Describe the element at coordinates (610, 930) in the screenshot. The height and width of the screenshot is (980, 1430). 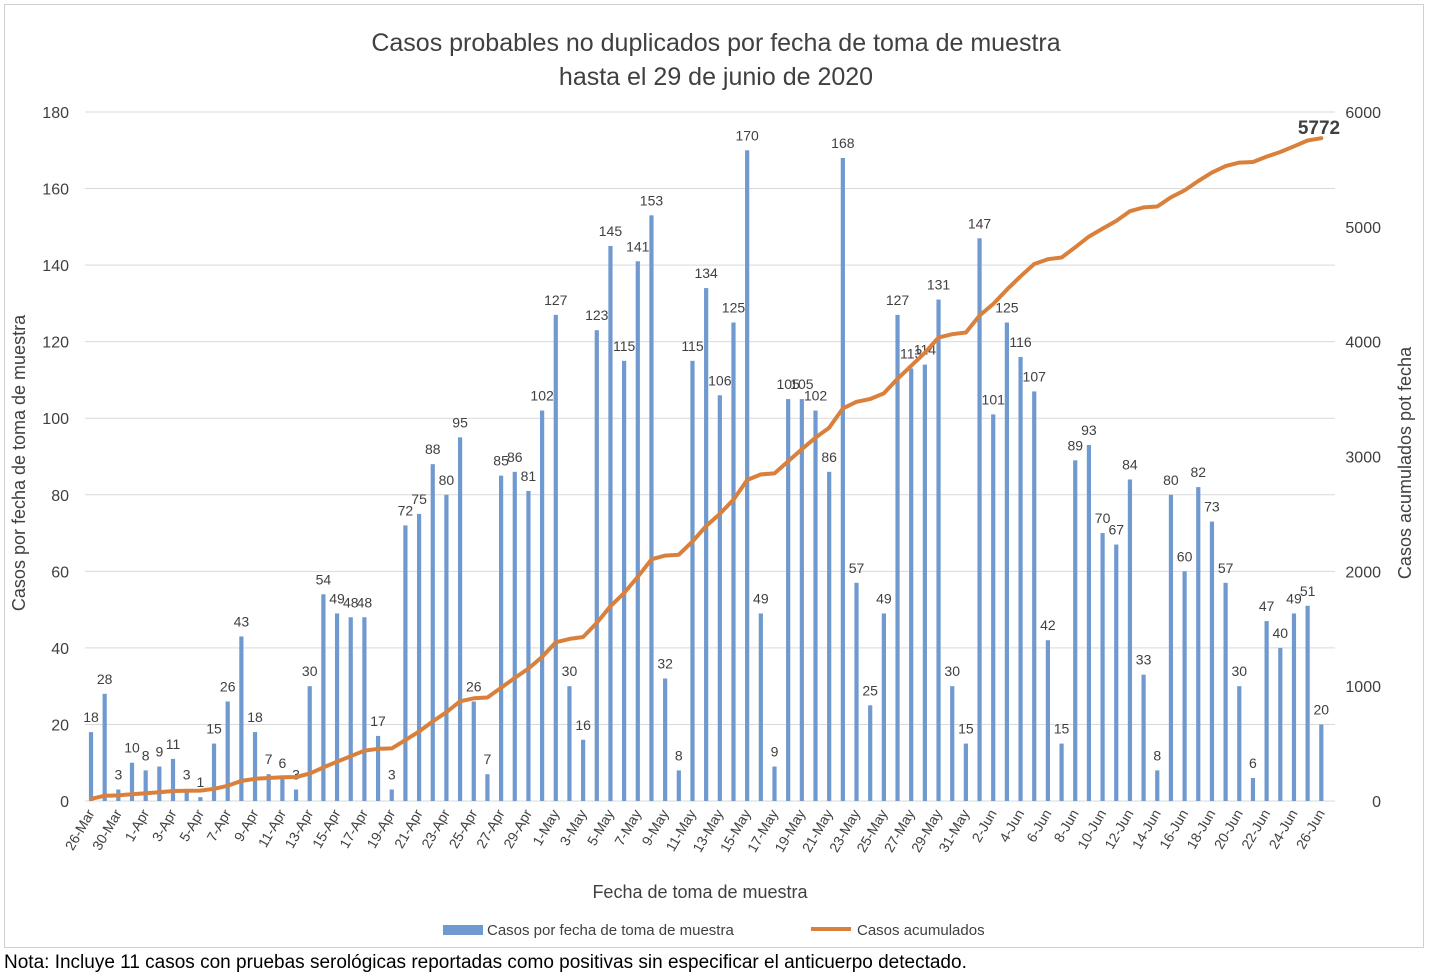
I see `legend-bar-label: Casos por fecha de toma de muestra` at that location.